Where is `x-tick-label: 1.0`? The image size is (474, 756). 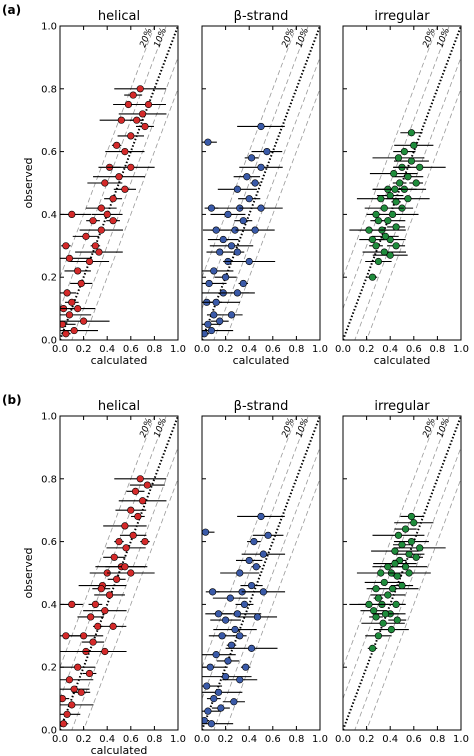
x-tick-label: 1.0 is located at coordinates (461, 349).